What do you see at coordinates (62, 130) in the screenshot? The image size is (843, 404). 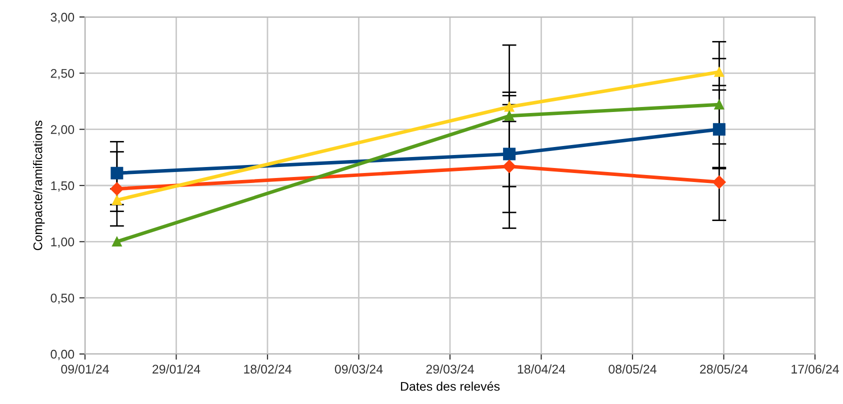 I see `y-tick-label: 2,00` at bounding box center [62, 130].